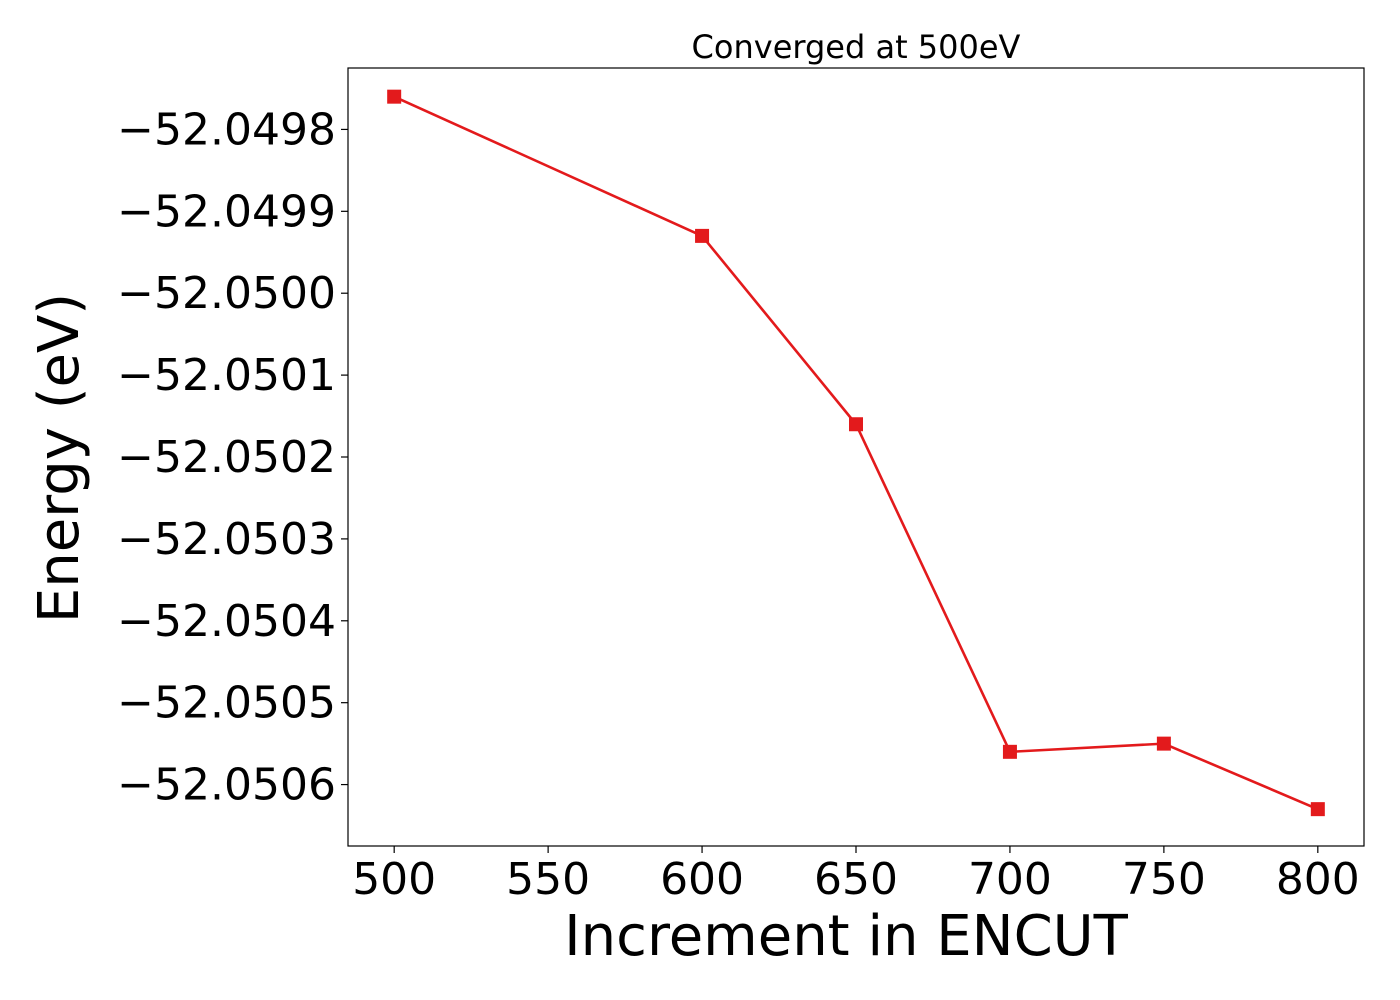 The height and width of the screenshot is (1000, 1400). Describe the element at coordinates (59, 458) in the screenshot. I see `y-axis-label: Energy (eV)` at that location.